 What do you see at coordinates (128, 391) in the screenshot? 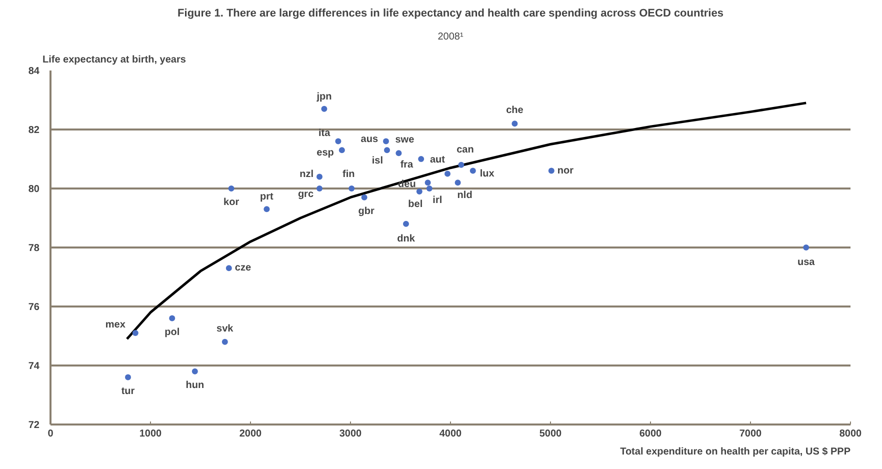
I see `annotation: tur` at bounding box center [128, 391].